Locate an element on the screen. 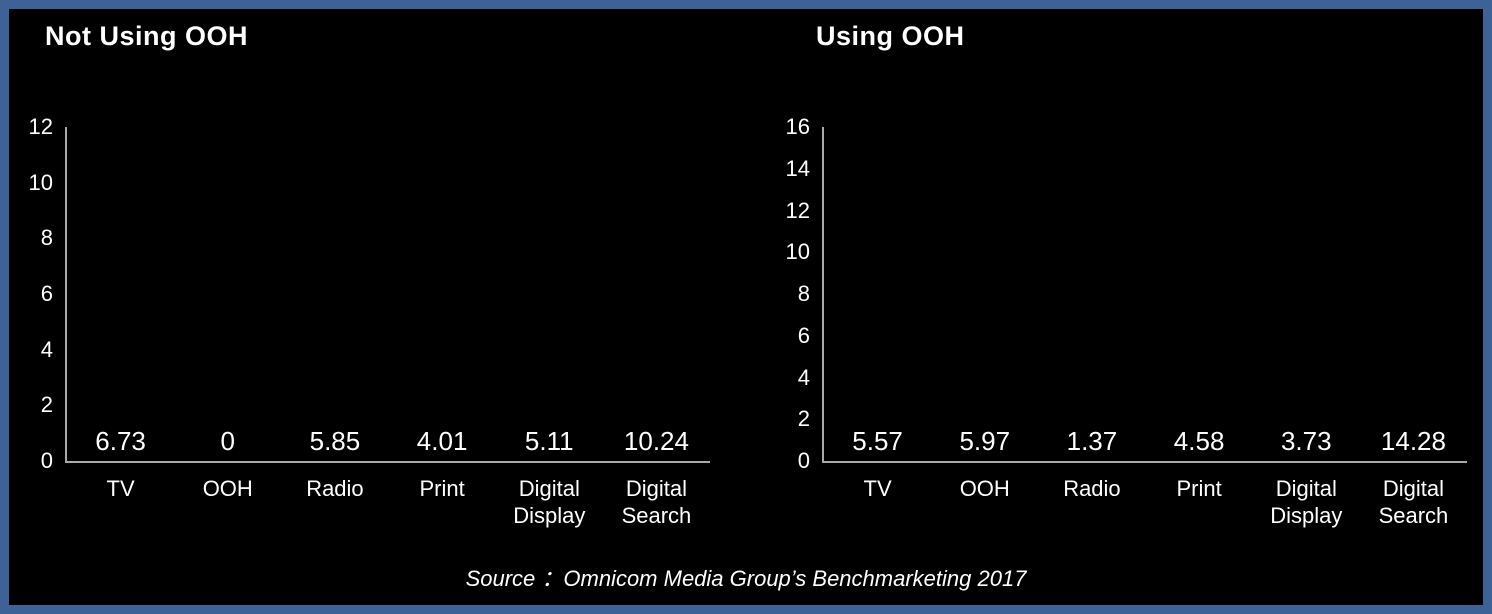  y-tick-label: 16 is located at coordinates (797, 126).